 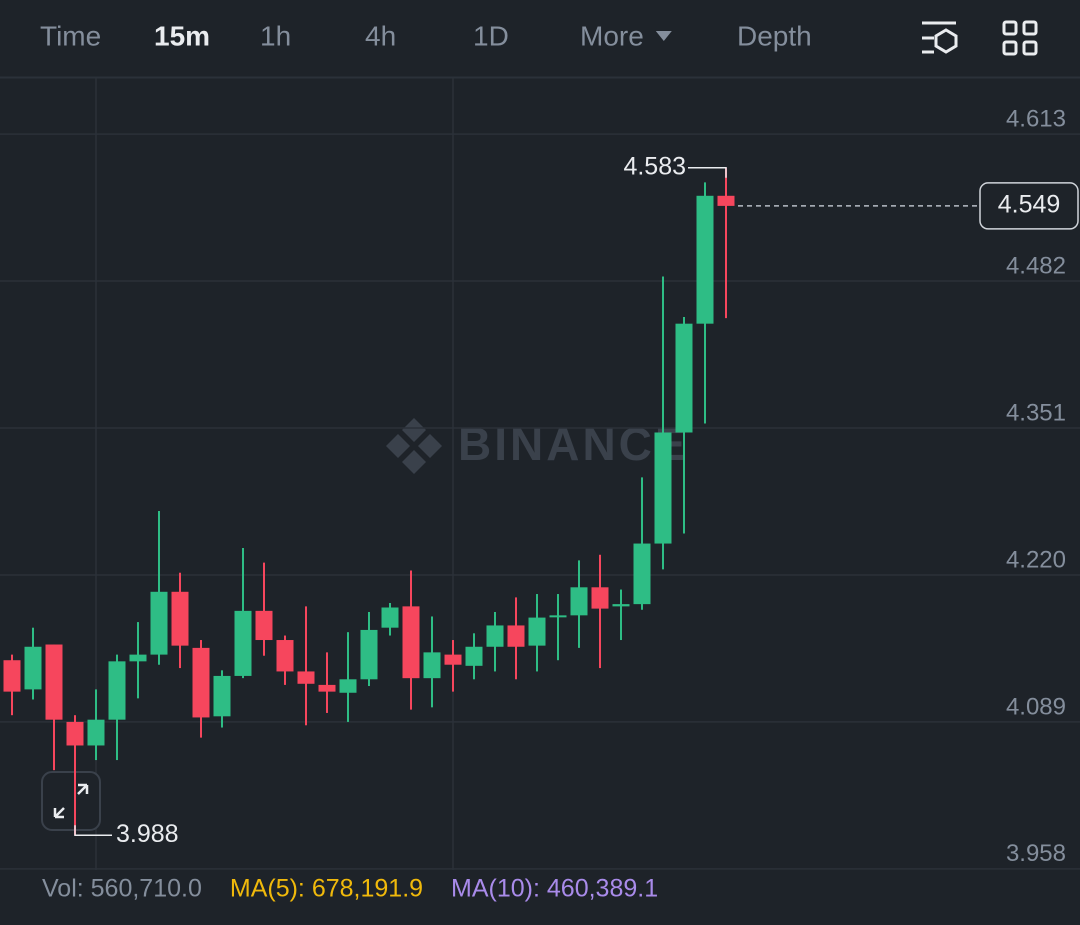 I want to click on dropdown-arrow, so click(x=663, y=36).